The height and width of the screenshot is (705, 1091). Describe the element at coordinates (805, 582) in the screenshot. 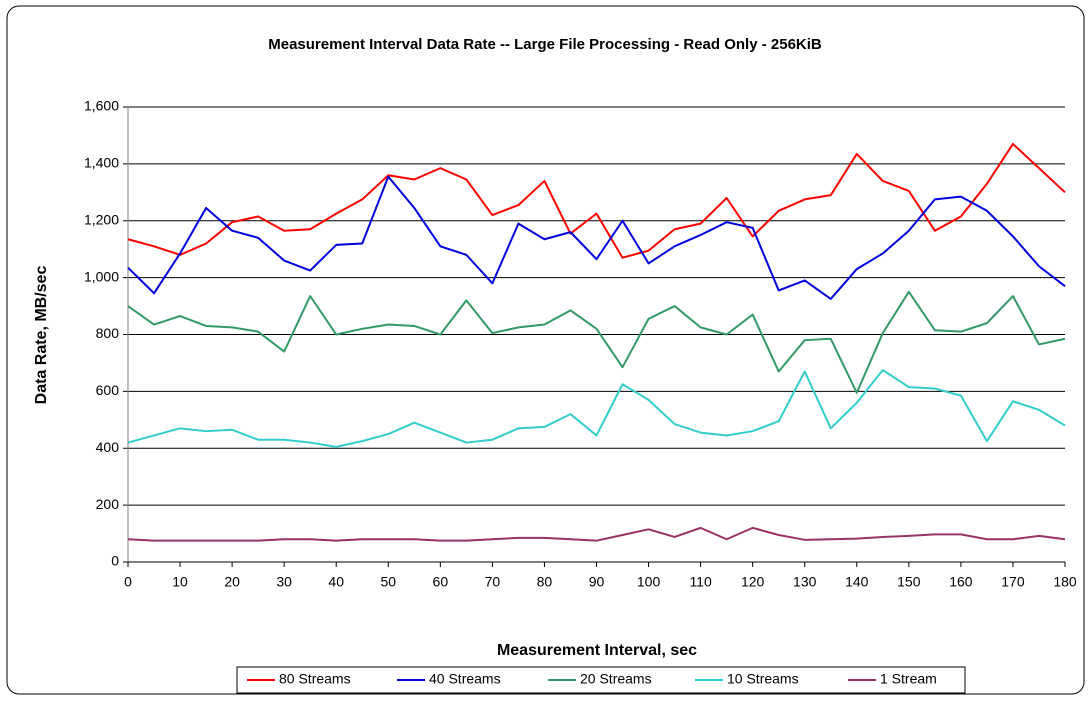

I see `x-tick-label: 130` at that location.